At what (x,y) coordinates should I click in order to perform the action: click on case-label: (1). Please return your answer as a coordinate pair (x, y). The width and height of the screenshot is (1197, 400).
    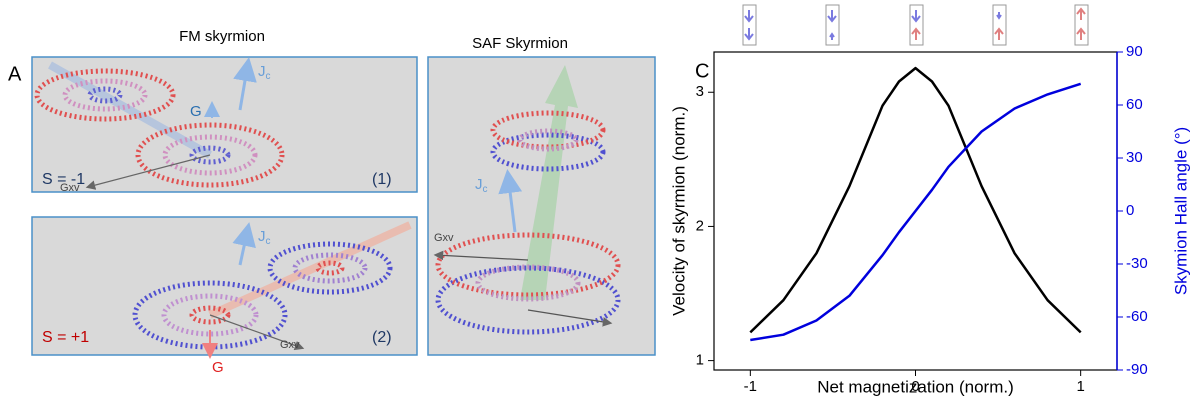
    Looking at the image, I should click on (382, 179).